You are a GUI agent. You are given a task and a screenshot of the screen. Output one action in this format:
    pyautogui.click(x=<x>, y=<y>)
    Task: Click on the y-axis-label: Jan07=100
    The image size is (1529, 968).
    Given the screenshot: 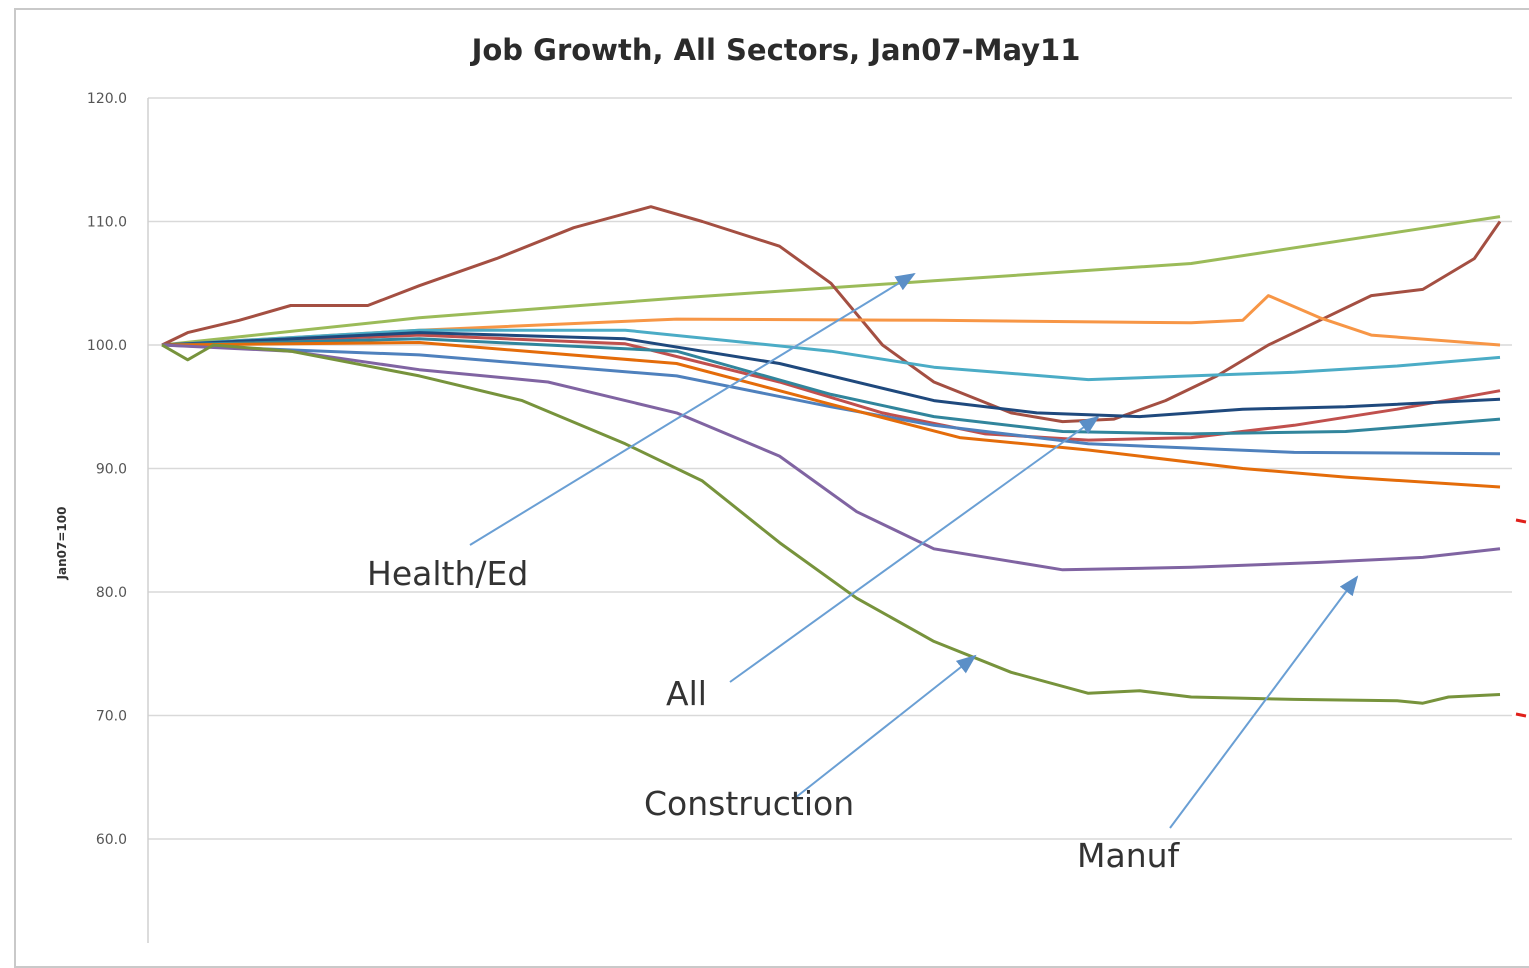 What is the action you would take?
    pyautogui.click(x=62, y=544)
    